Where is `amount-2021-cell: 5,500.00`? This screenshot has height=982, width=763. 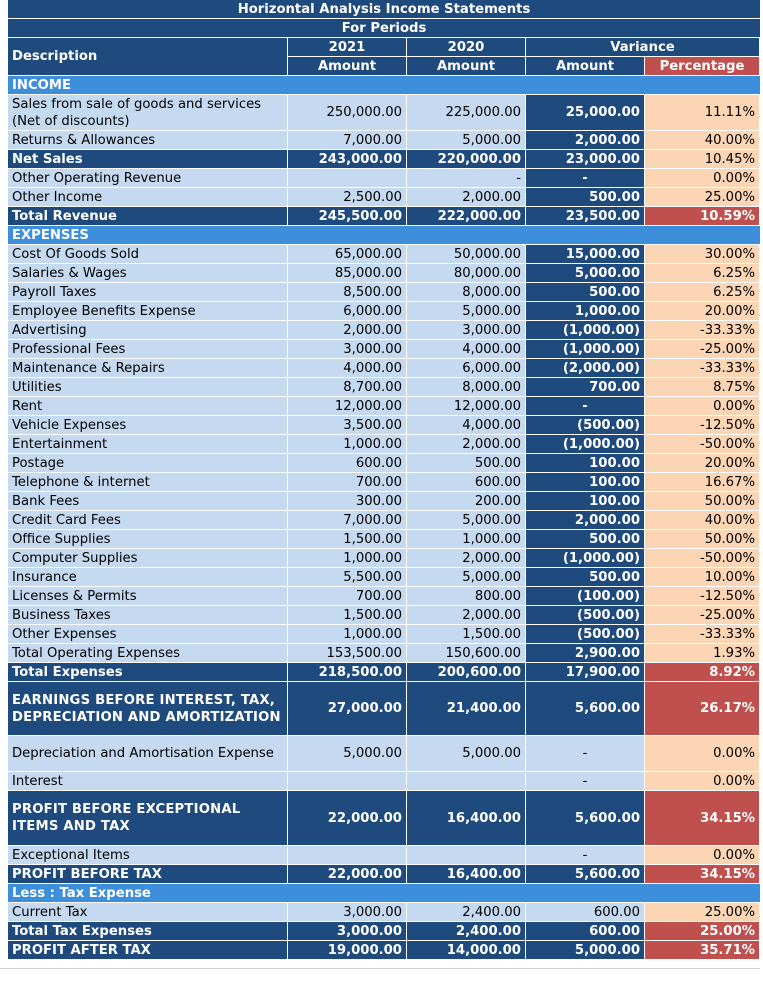 amount-2021-cell: 5,500.00 is located at coordinates (347, 577).